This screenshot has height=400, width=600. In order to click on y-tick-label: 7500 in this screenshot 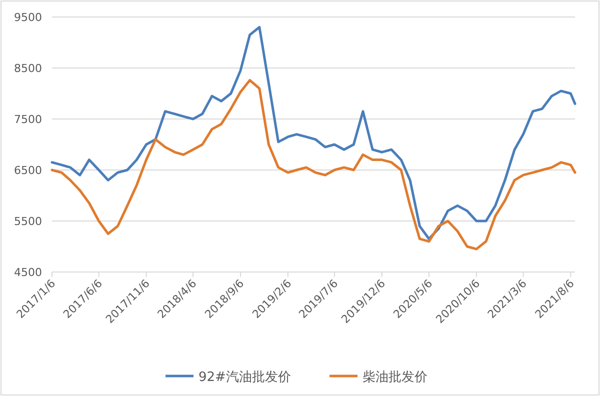, I will do `click(28, 119)`.